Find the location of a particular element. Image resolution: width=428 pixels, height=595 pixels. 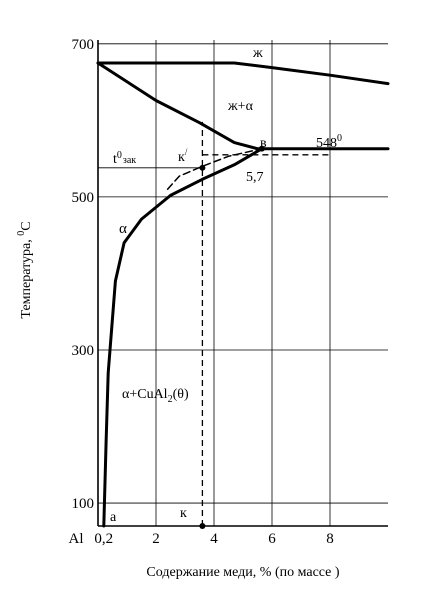

point-k-prime is located at coordinates (202, 167).